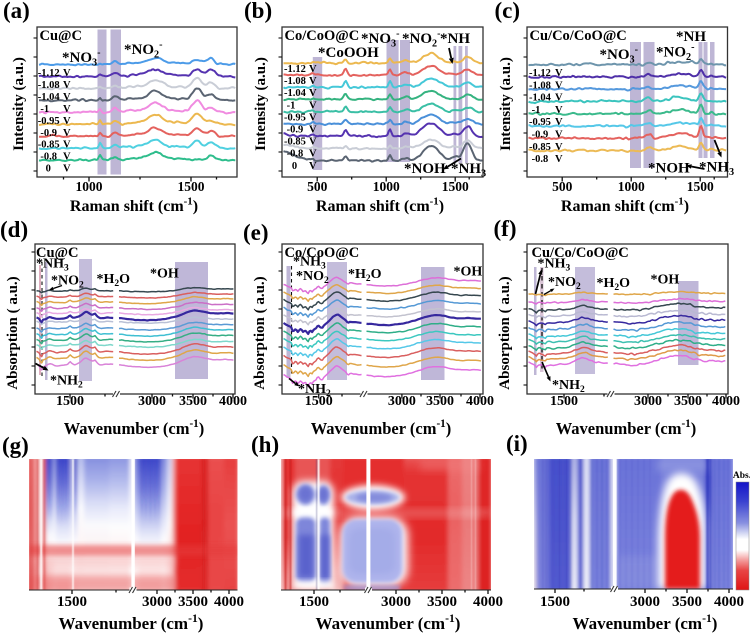  Describe the element at coordinates (348, 53) in the screenshot. I see `svg-text: *CoOOH` at that location.